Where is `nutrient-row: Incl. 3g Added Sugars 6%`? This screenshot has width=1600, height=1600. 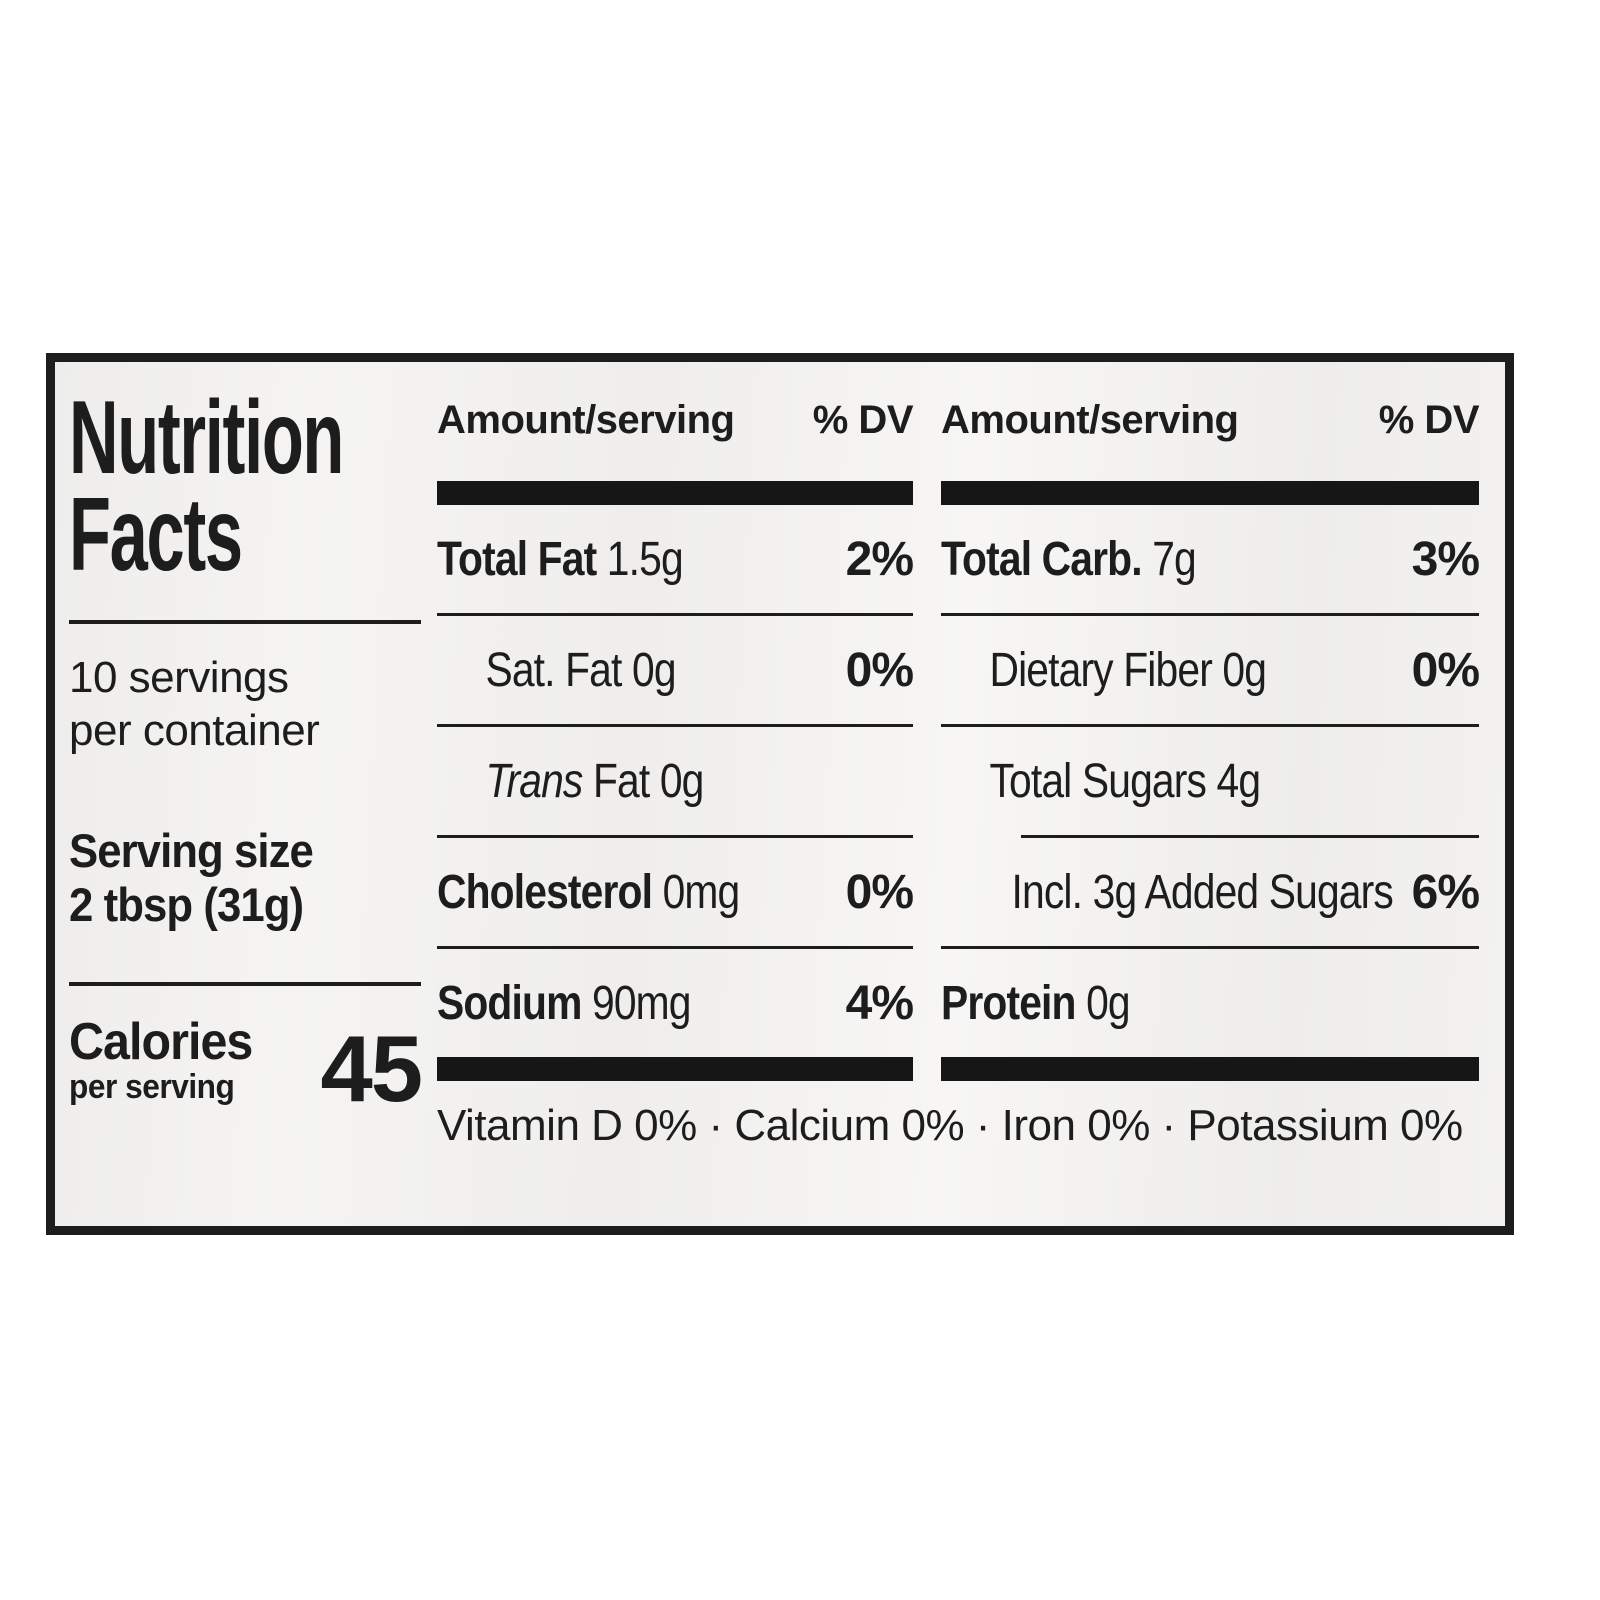 nutrient-row: Incl. 3g Added Sugars 6% is located at coordinates (1210, 892).